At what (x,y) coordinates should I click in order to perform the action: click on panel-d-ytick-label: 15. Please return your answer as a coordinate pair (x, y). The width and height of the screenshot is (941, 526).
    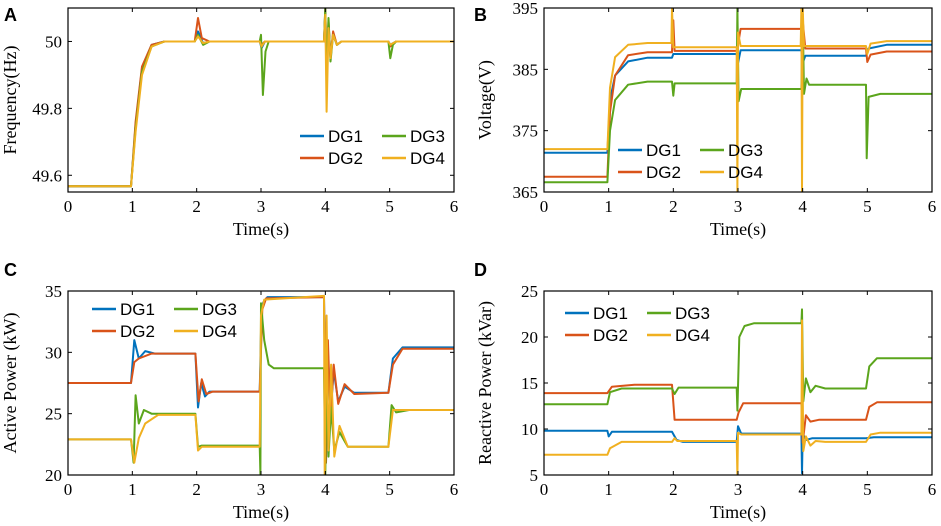
    Looking at the image, I should click on (529, 383).